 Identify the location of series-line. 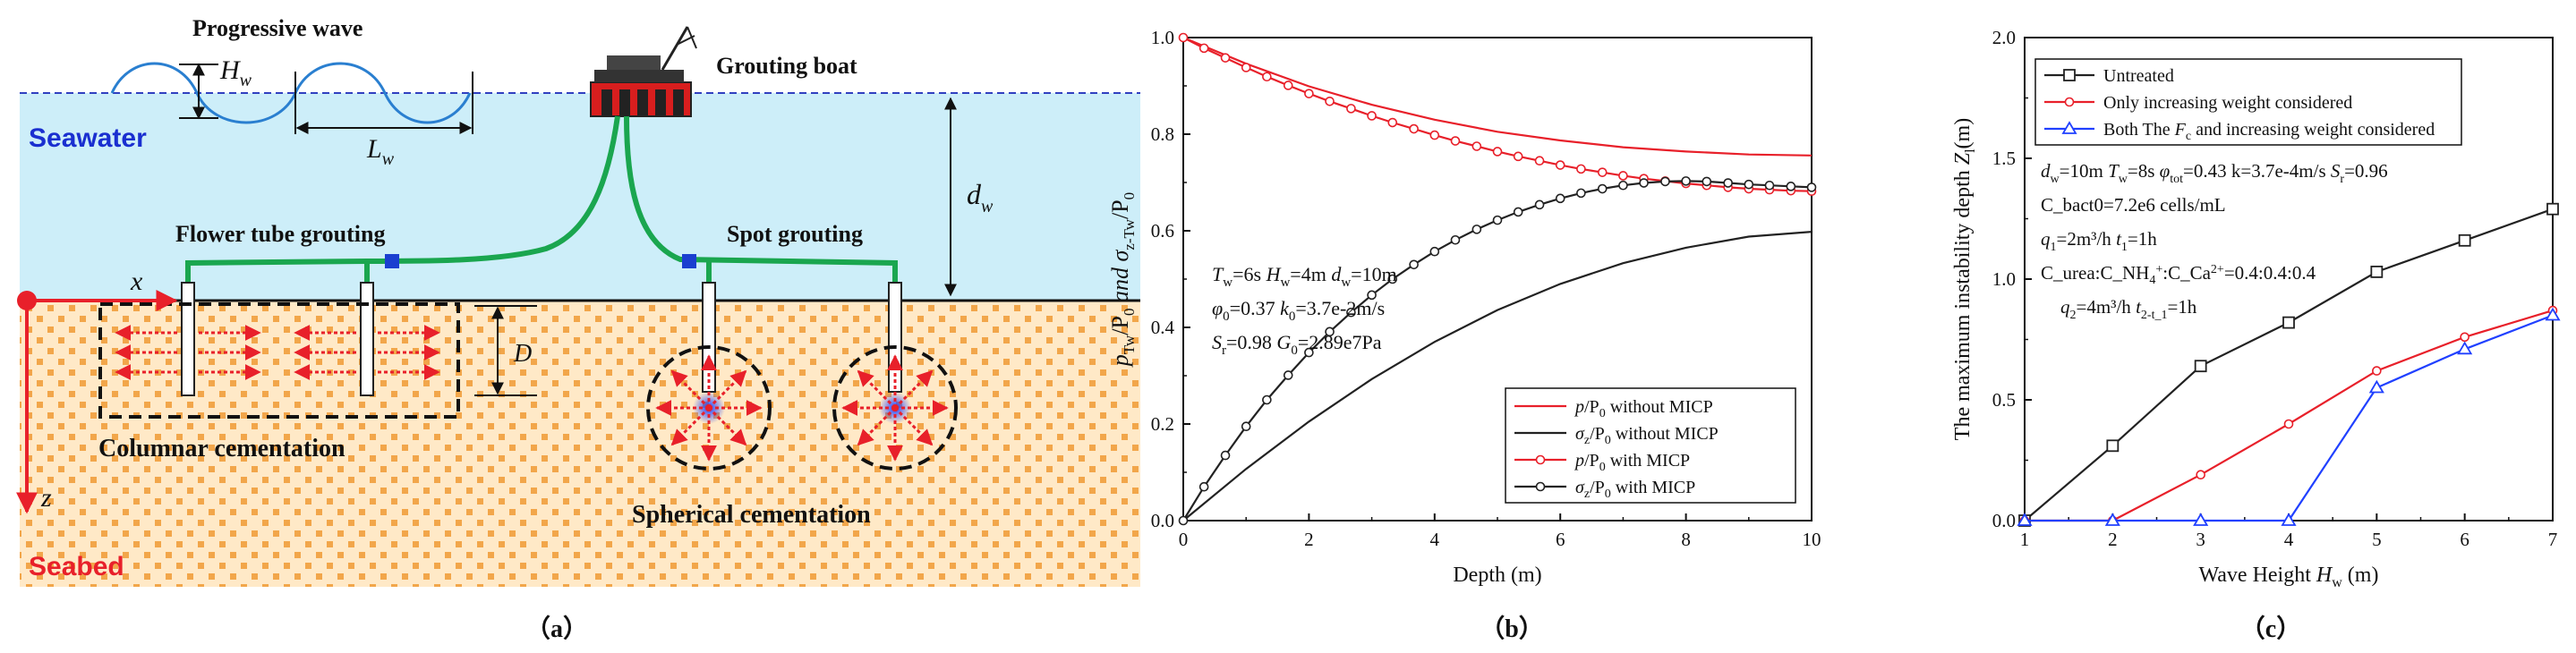
(1497, 97).